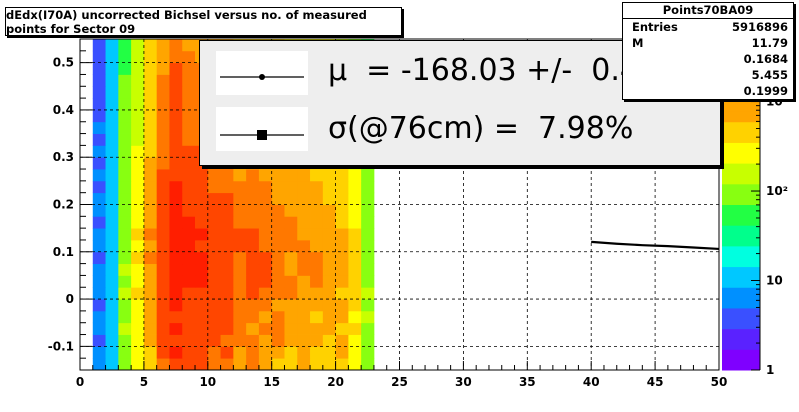 The image size is (799, 412). Describe the element at coordinates (70, 299) in the screenshot. I see `y-tick-label: 0` at that location.